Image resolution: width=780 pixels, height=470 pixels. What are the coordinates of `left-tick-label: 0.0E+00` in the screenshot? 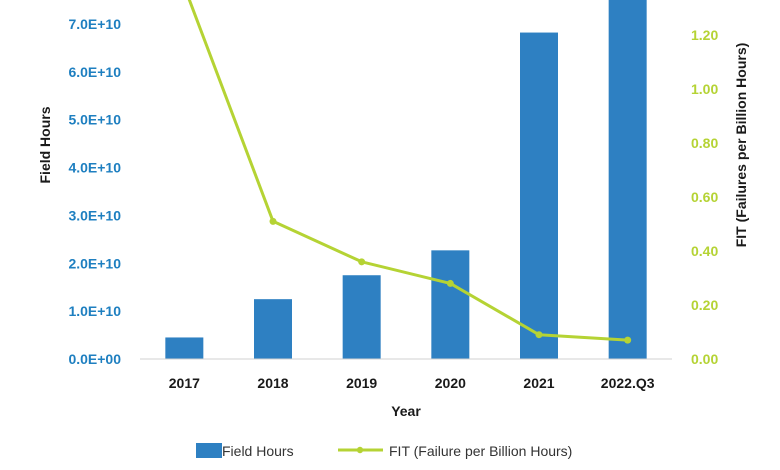 It's located at (94, 359).